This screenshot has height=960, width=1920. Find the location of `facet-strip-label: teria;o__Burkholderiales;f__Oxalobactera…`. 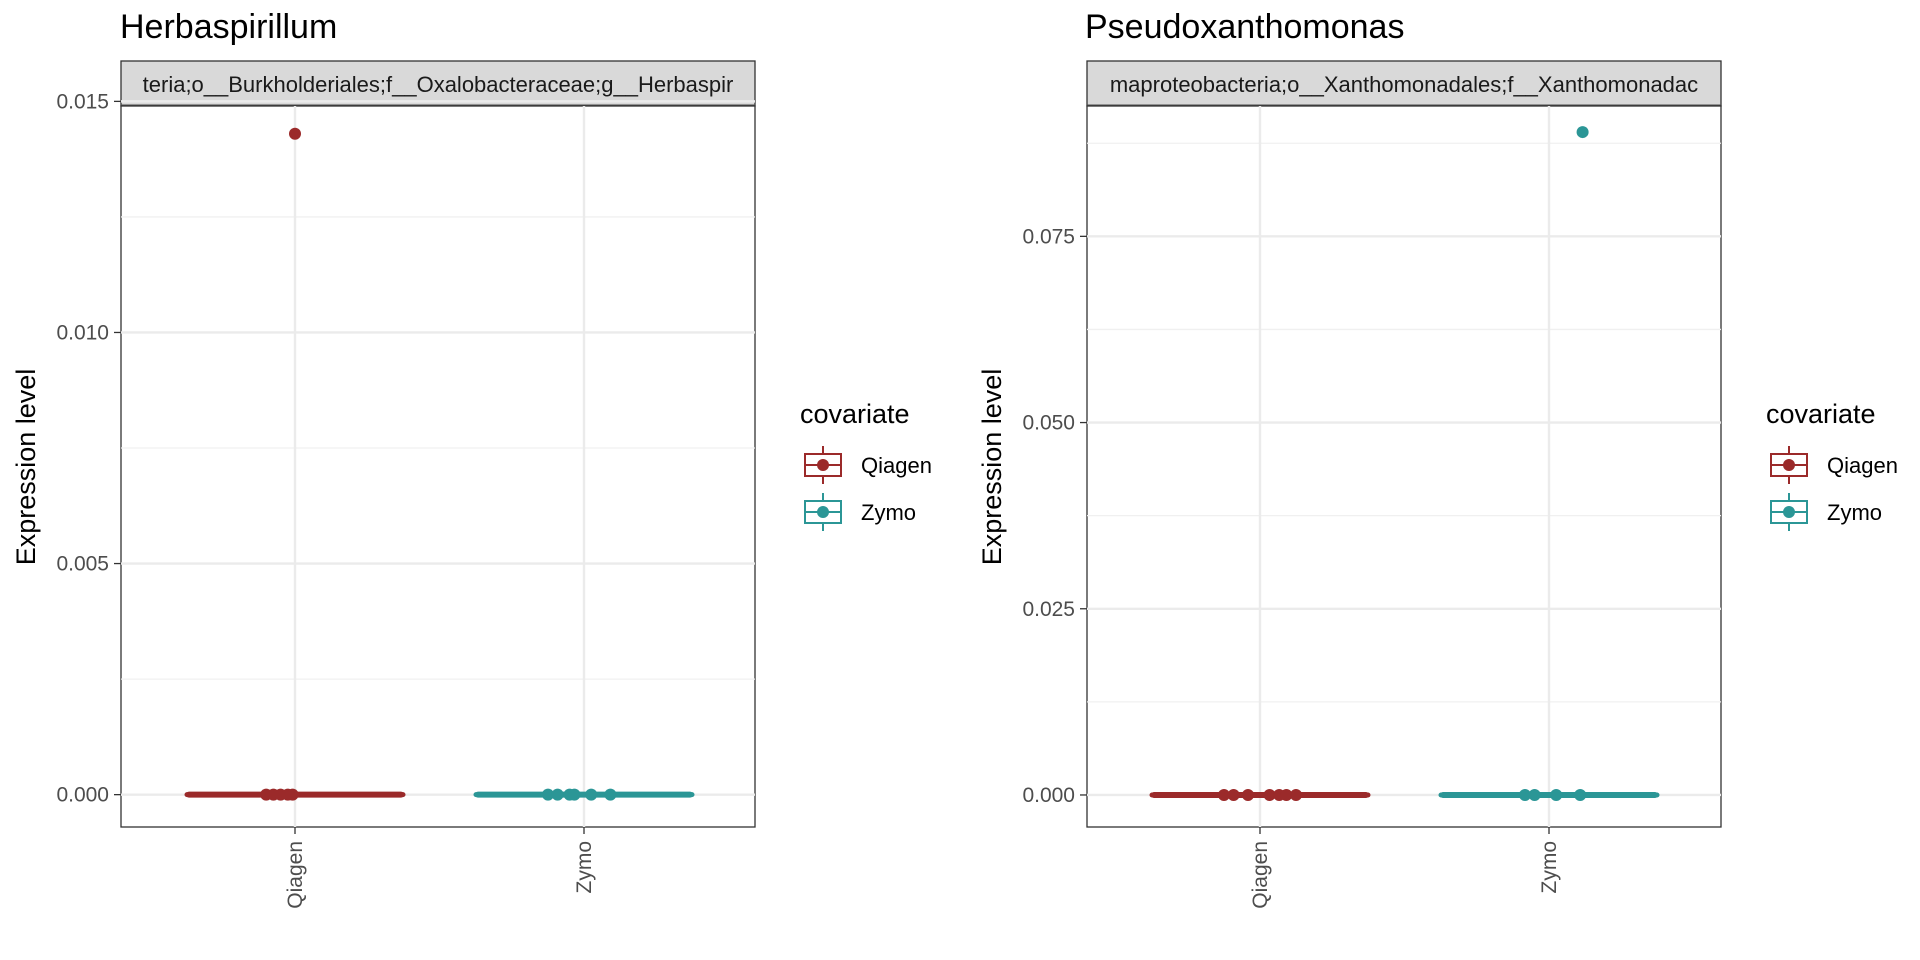

facet-strip-label: teria;o__Burkholderiales;f__Oxalobactera… is located at coordinates (438, 84).